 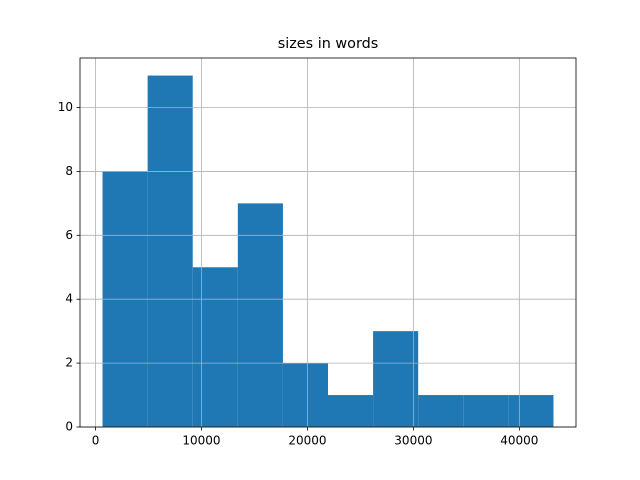 I want to click on y-tick-label: 10, so click(x=65, y=107).